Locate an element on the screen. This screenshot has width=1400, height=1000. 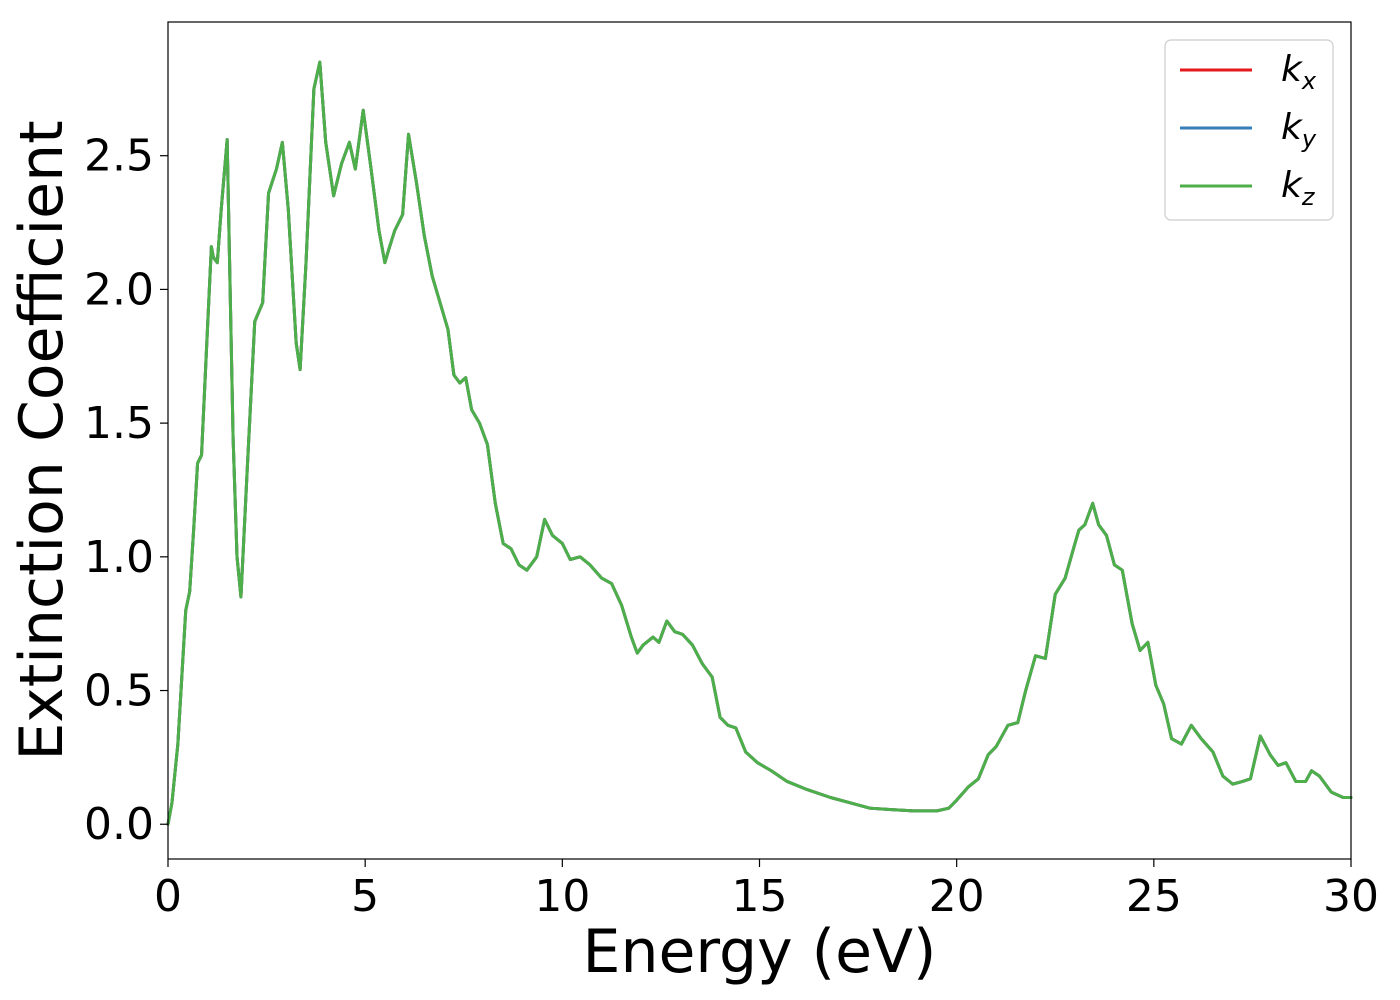
y-tick-label: 1.0 is located at coordinates (119, 557).